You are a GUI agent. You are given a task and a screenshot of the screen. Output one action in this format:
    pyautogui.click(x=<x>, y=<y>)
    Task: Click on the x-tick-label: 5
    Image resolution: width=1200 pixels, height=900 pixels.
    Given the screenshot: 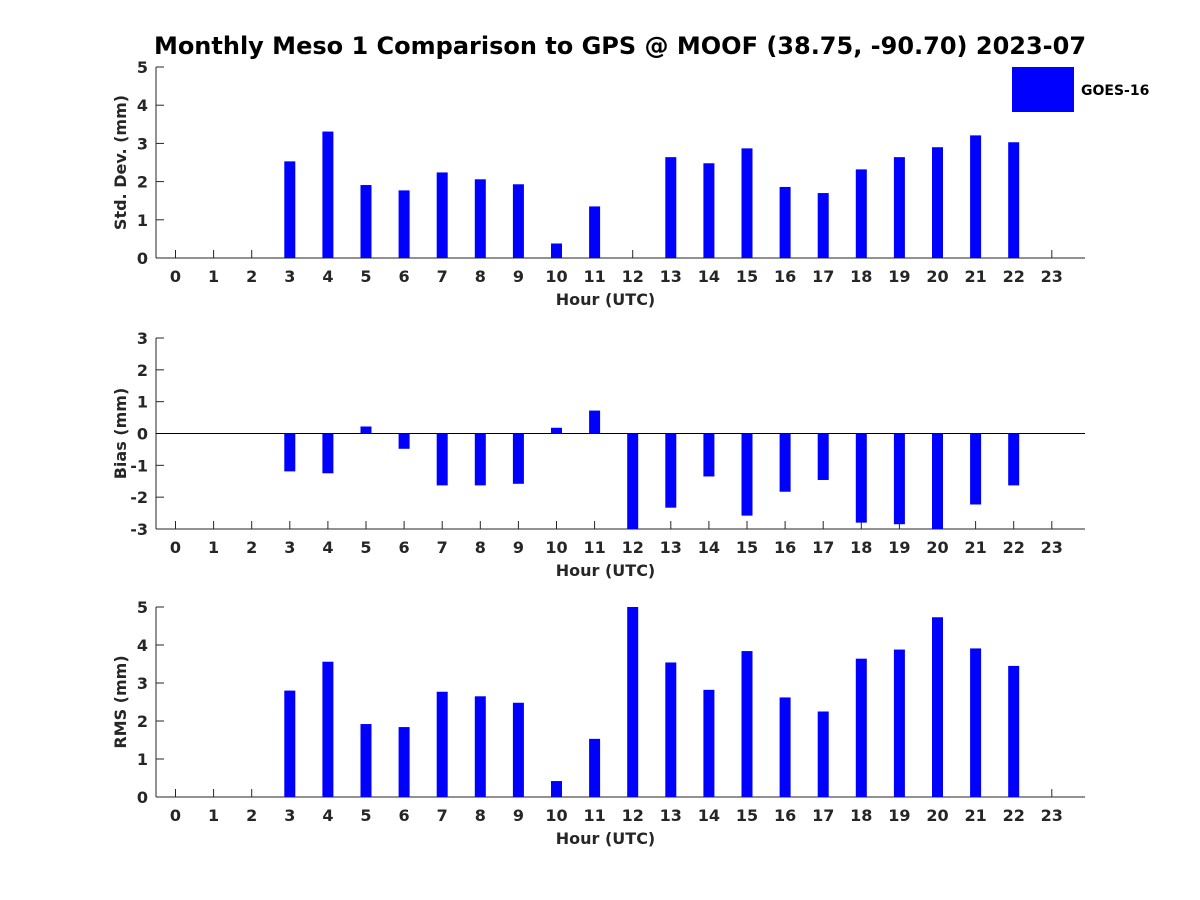 What is the action you would take?
    pyautogui.click(x=365, y=815)
    